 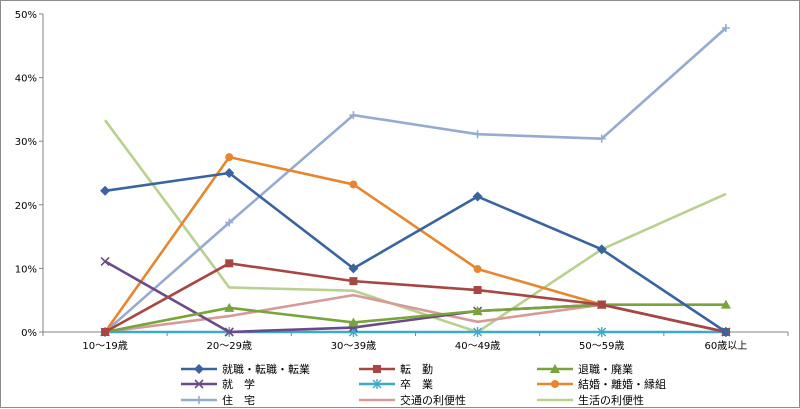 I want to click on legend-label-6: 住 宅, so click(x=238, y=400).